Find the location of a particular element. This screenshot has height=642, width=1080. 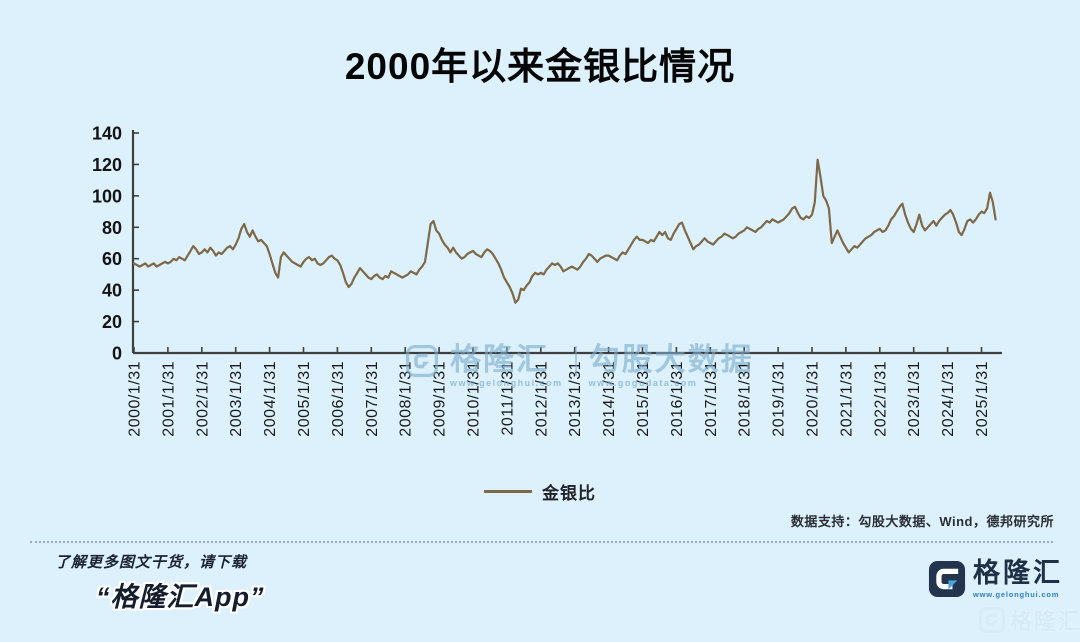

svg-text: 2015/1/31 is located at coordinates (643, 399).